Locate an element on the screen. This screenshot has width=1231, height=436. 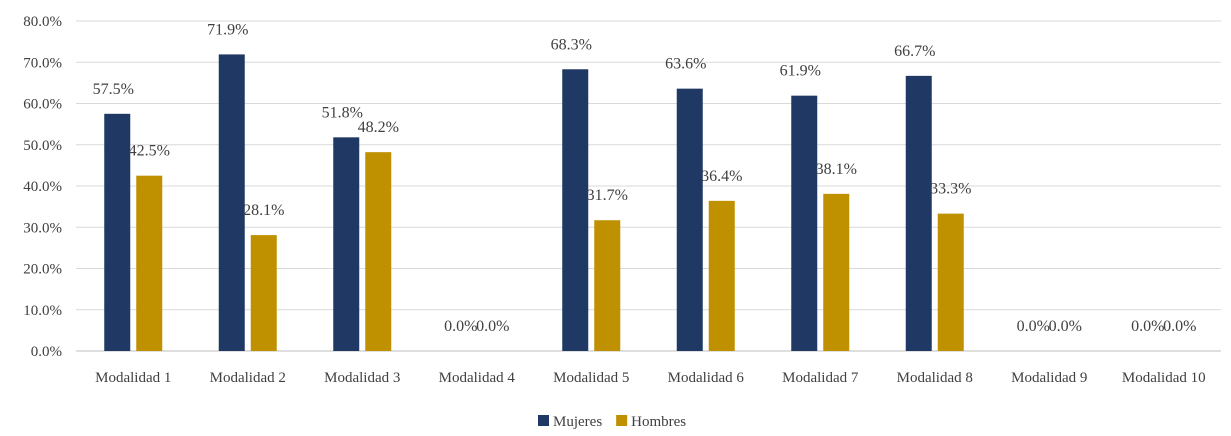
x-tick-label: Modalidad 10 is located at coordinates (1164, 378).